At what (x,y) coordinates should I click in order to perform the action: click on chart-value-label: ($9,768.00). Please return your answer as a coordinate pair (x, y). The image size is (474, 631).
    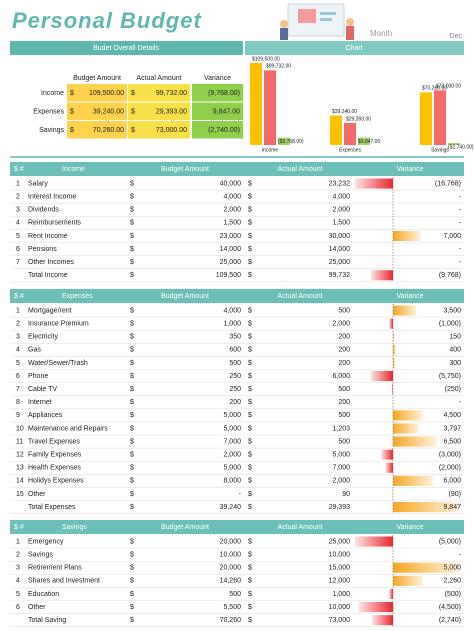
    Looking at the image, I should click on (291, 142).